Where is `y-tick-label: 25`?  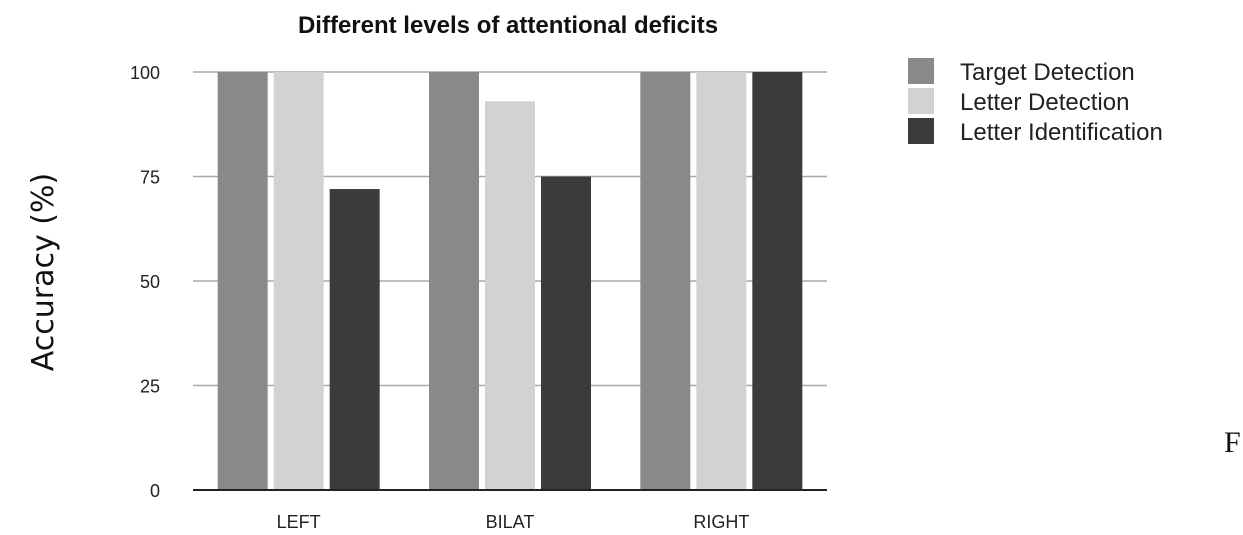
y-tick-label: 25 is located at coordinates (150, 387).